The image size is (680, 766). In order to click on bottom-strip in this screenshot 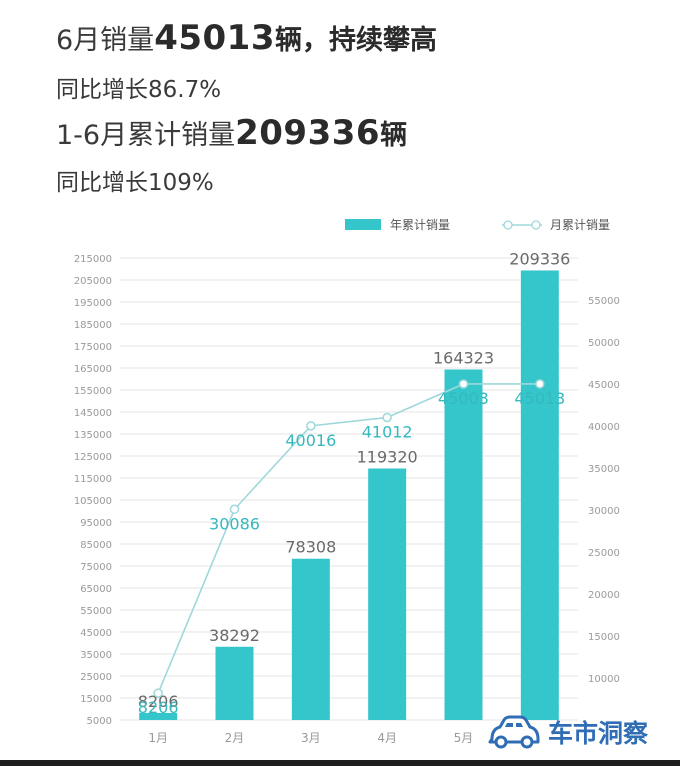, I will do `click(340, 763)`.